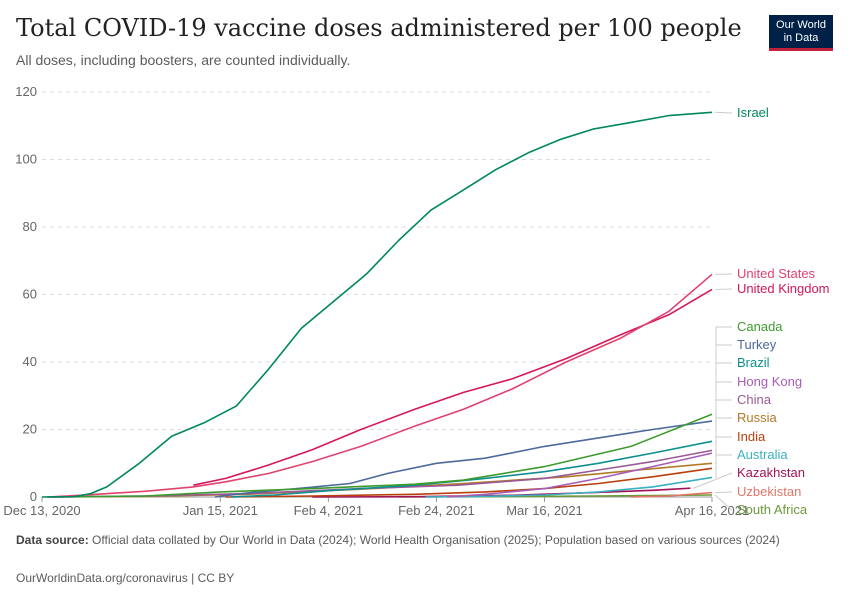 The height and width of the screenshot is (600, 850). Describe the element at coordinates (26, 159) in the screenshot. I see `y-tick-label: 100` at that location.